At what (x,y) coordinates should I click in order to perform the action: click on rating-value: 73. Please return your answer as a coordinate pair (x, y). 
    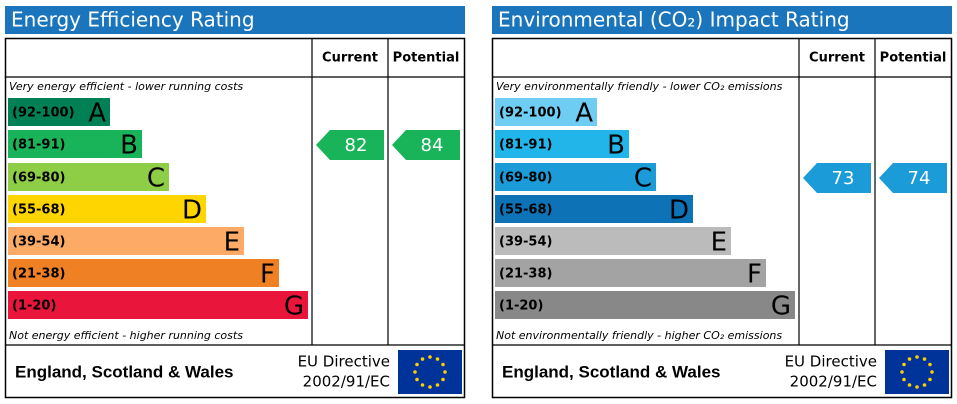
    Looking at the image, I should click on (843, 178).